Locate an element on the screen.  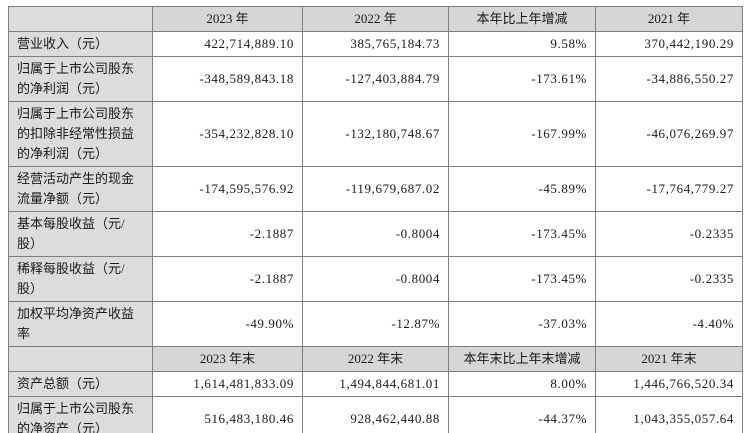
col-header-2022: 2022 年 is located at coordinates (375, 19).